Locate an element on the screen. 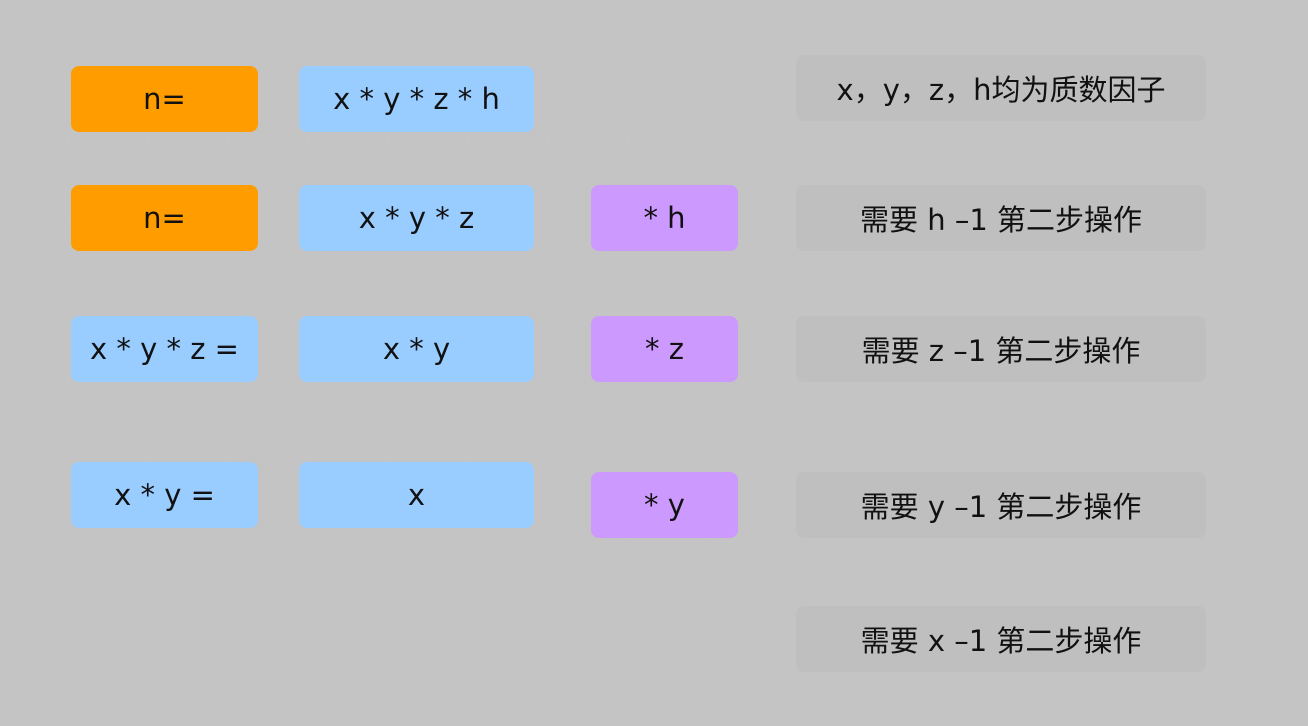 Image resolution: width=1308 pixels, height=726 pixels. row1-note-box: x，y，z，h均为质数因子 is located at coordinates (1001, 88).